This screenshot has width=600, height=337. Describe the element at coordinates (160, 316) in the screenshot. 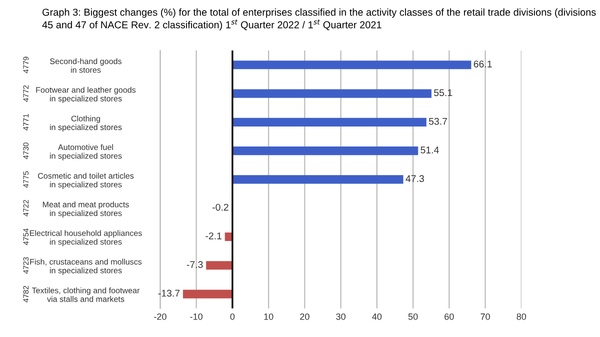

I see `x-tick-label: -20` at that location.